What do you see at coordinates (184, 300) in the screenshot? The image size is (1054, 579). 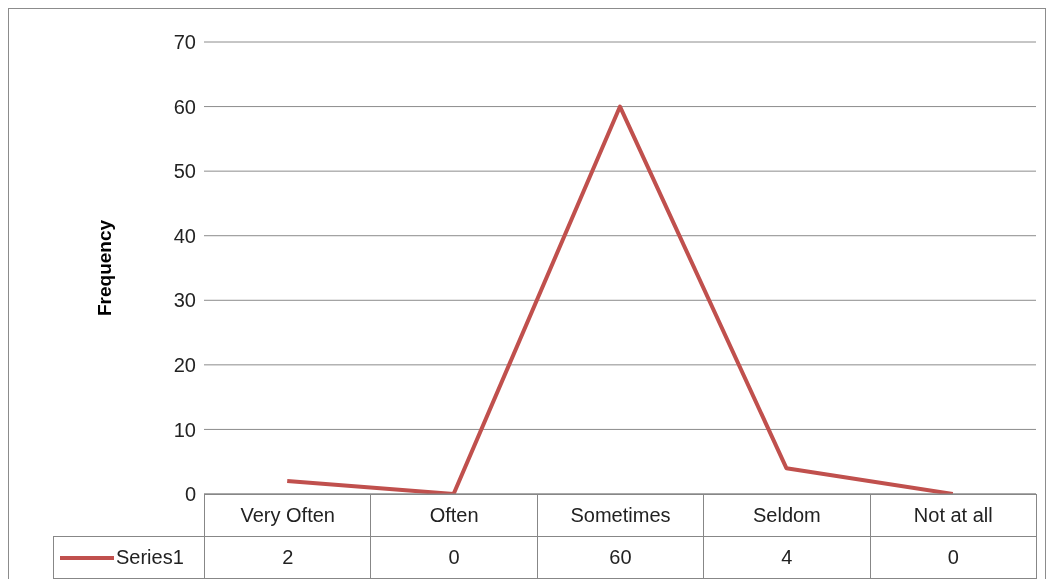 I see `y-tick-label: 30` at bounding box center [184, 300].